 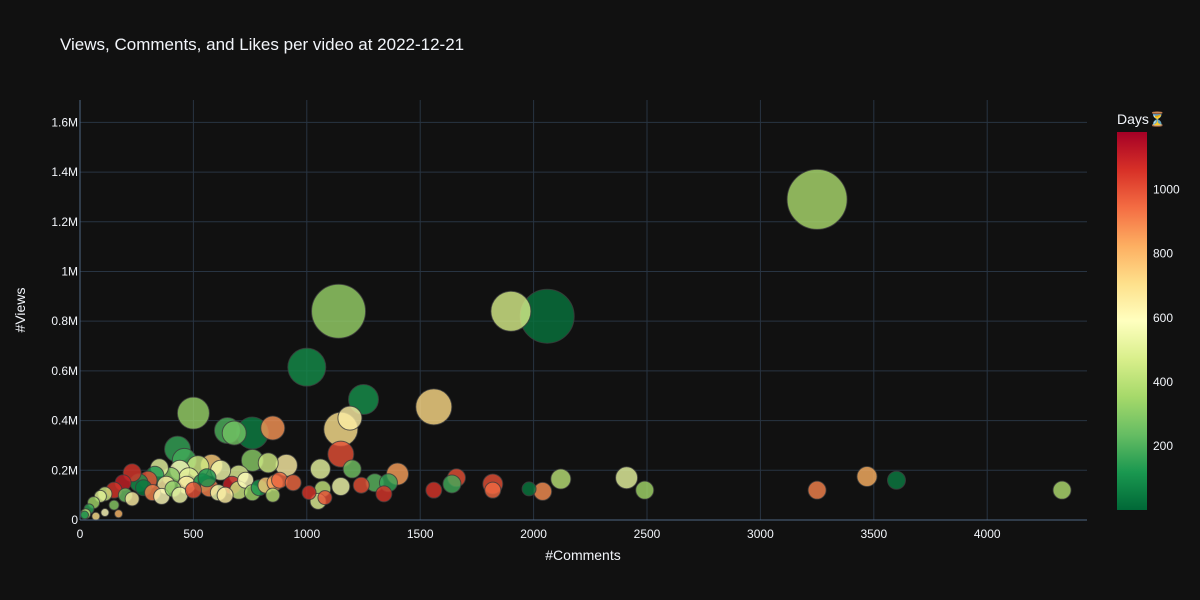 What do you see at coordinates (74, 520) in the screenshot?
I see `y-tick-label: 0` at bounding box center [74, 520].